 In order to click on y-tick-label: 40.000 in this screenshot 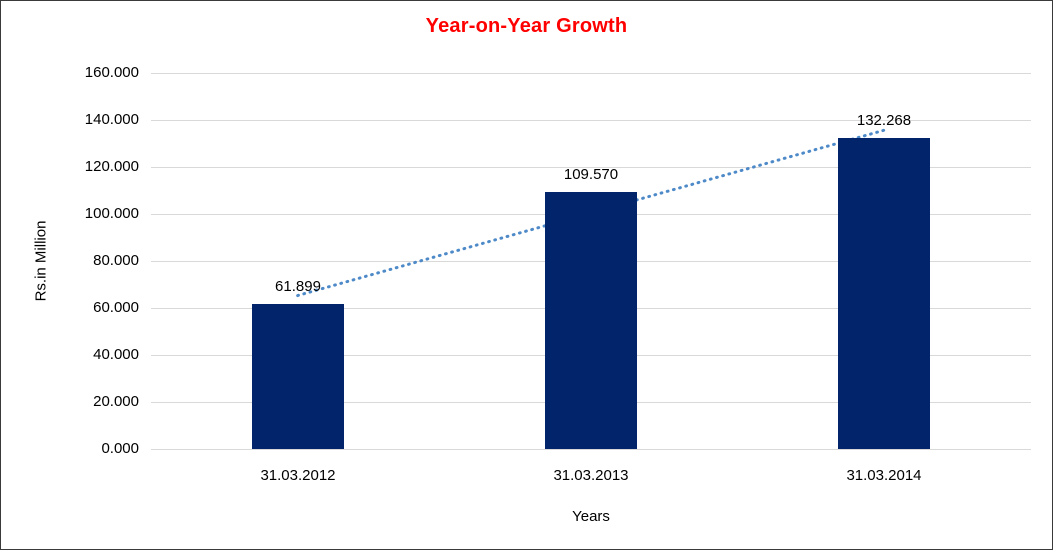, I will do `click(116, 354)`.